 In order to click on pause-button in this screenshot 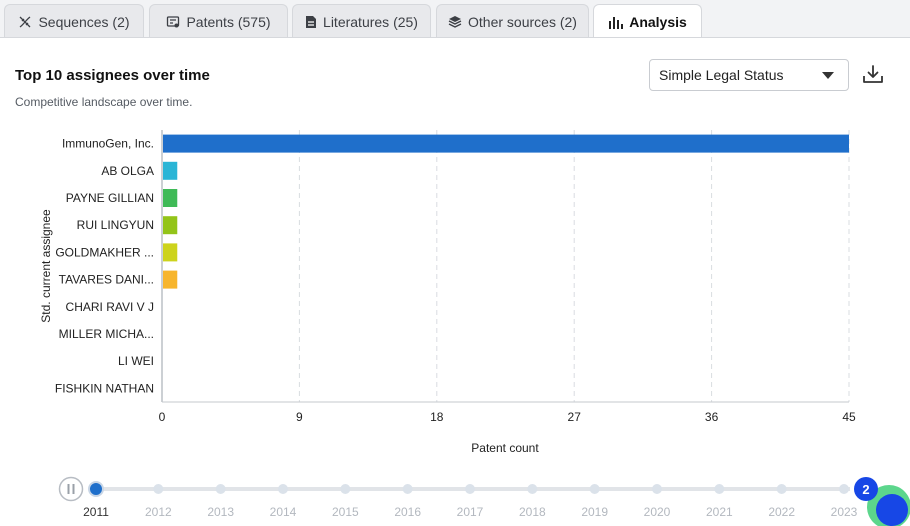, I will do `click(71, 489)`.